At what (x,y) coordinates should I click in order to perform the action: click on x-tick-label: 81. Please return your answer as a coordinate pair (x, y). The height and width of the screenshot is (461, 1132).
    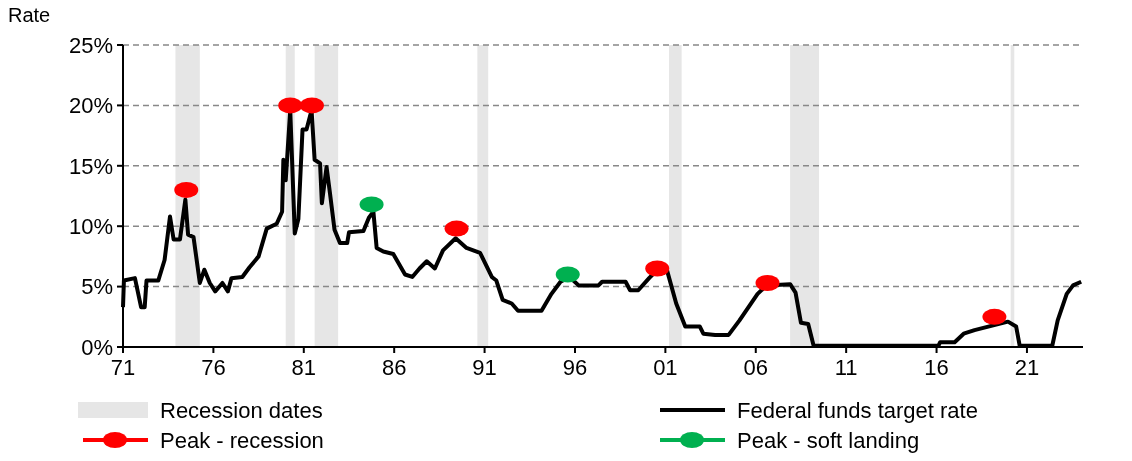
    Looking at the image, I should click on (304, 367).